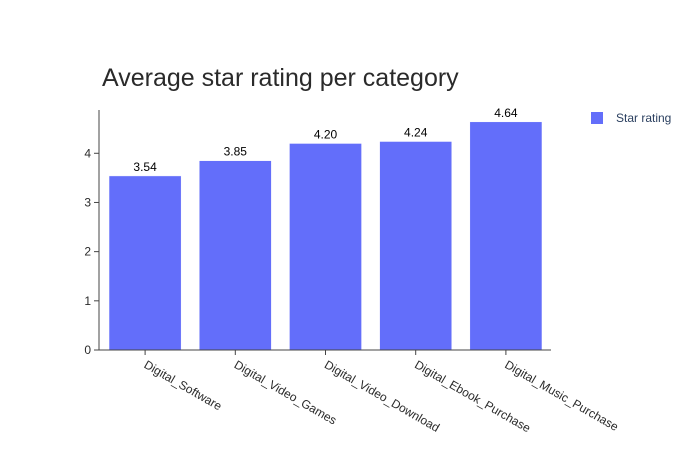  I want to click on bar-digital-music-purchase, so click(506, 236).